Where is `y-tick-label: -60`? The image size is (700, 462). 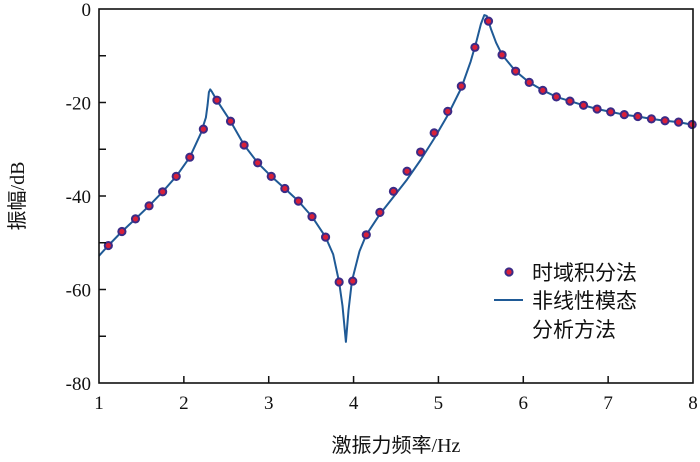
y-tick-label: -60 is located at coordinates (78, 291).